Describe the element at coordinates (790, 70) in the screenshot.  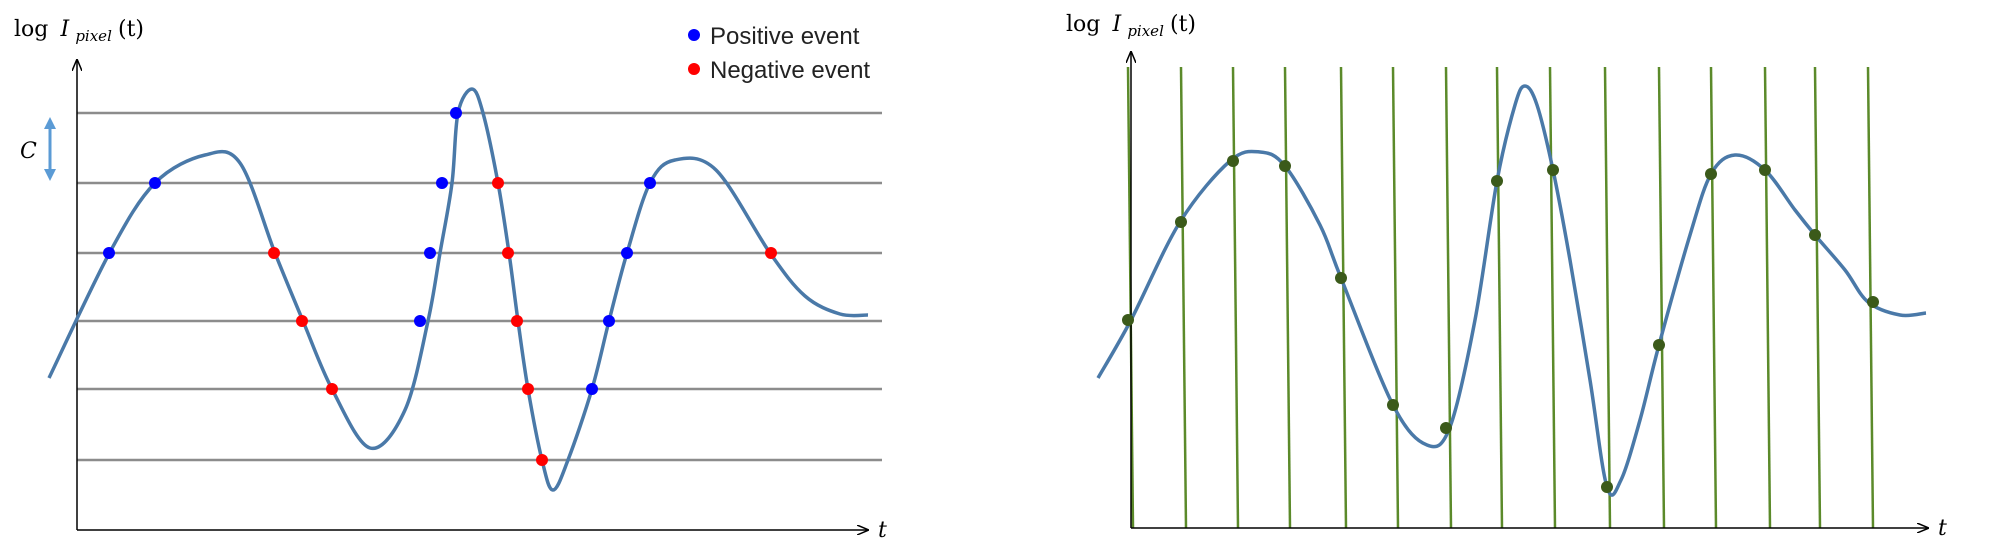
I see `legend-negative-label: Negative event` at that location.